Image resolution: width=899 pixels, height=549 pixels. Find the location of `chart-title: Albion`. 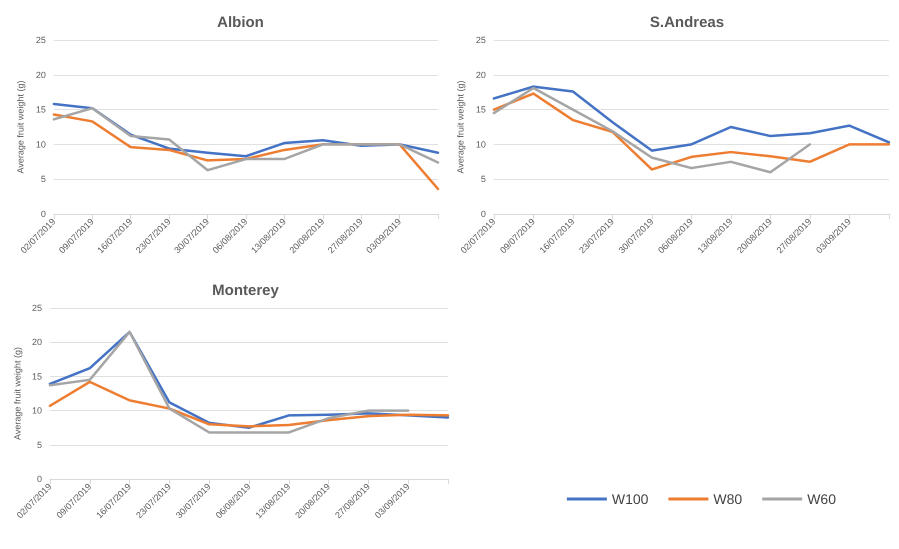

chart-title: Albion is located at coordinates (240, 22).